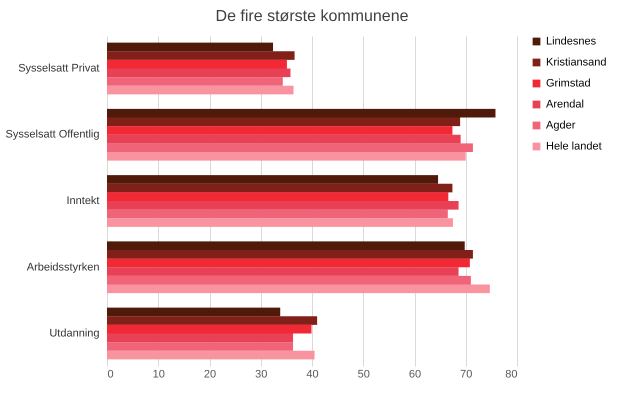 The image size is (622, 409). I want to click on x-tick-label: 30, so click(261, 374).